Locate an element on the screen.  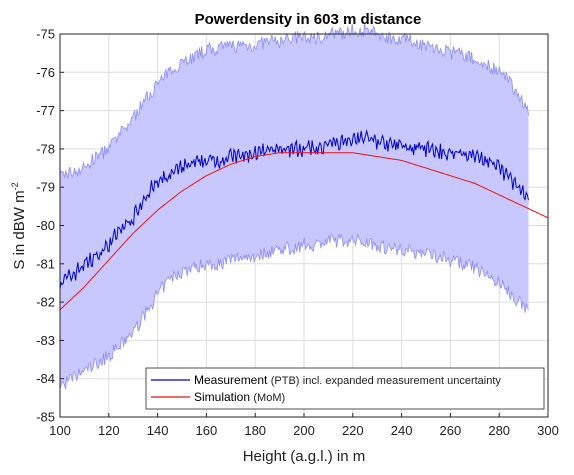
x-tick-labels: 100 120 140 160 180 200 220 240 260 280 300 is located at coordinates (304, 425).